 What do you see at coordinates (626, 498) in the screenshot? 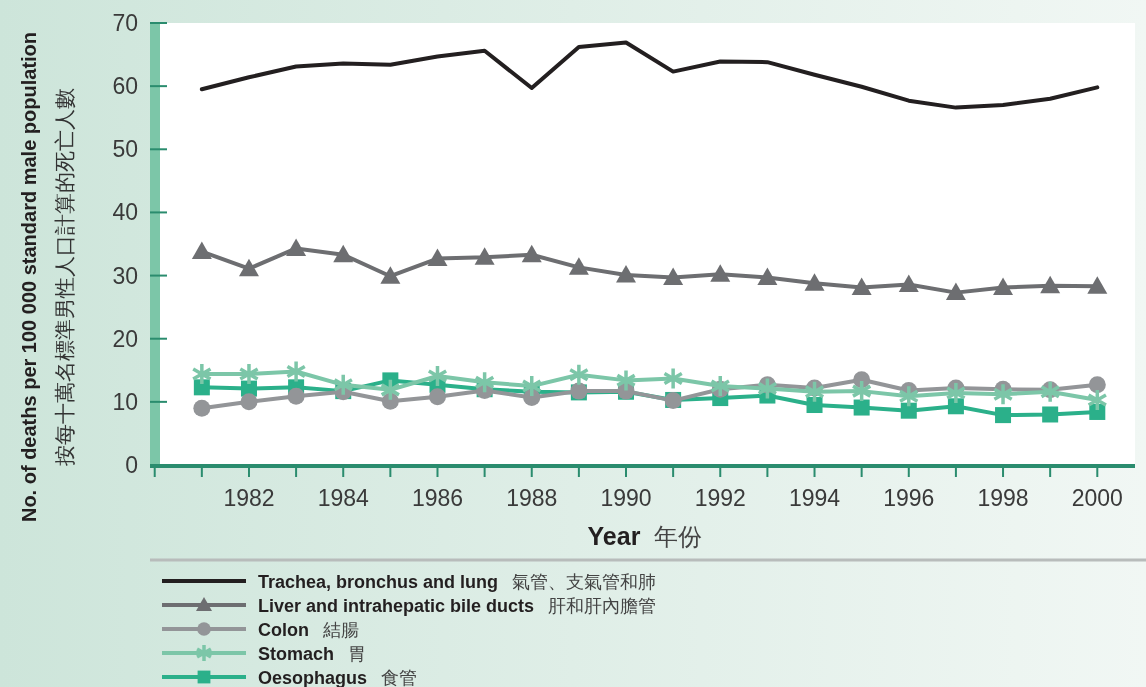
I see `x-tick-label: 1990` at bounding box center [626, 498].